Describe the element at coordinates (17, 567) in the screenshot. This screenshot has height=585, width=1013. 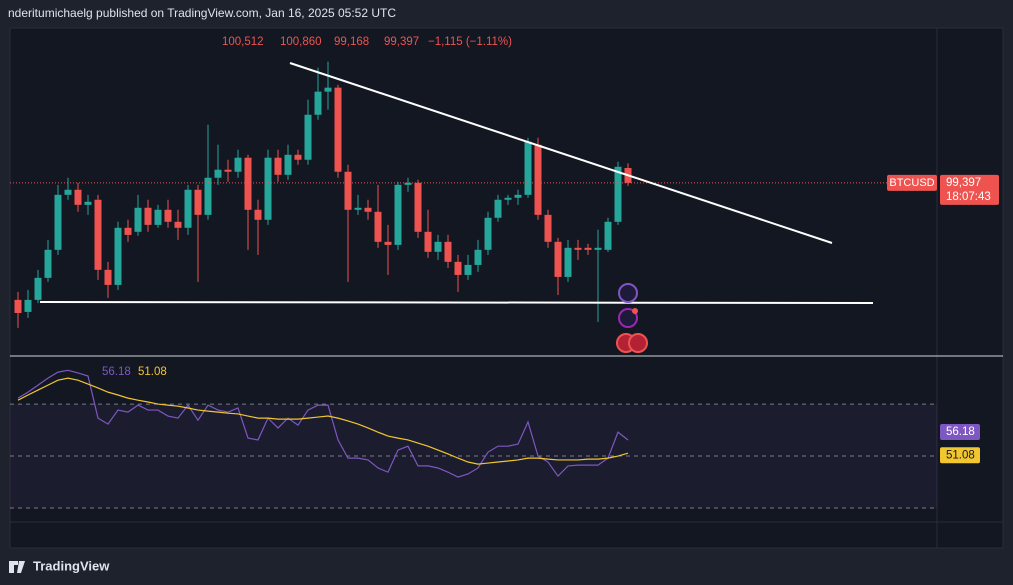
I see `brand-logo` at that location.